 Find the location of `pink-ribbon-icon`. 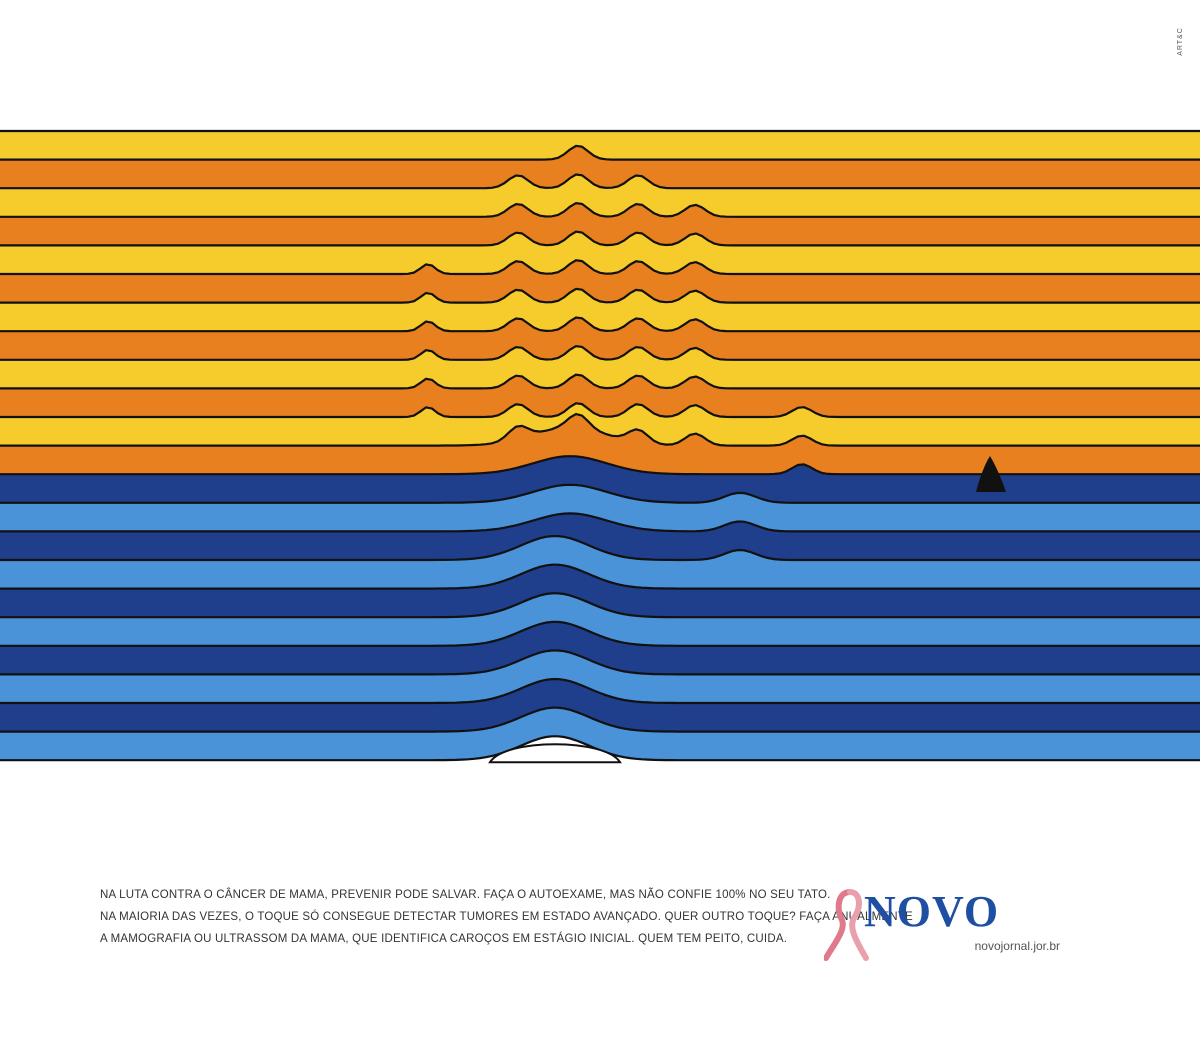

pink-ribbon-icon is located at coordinates (846, 925).